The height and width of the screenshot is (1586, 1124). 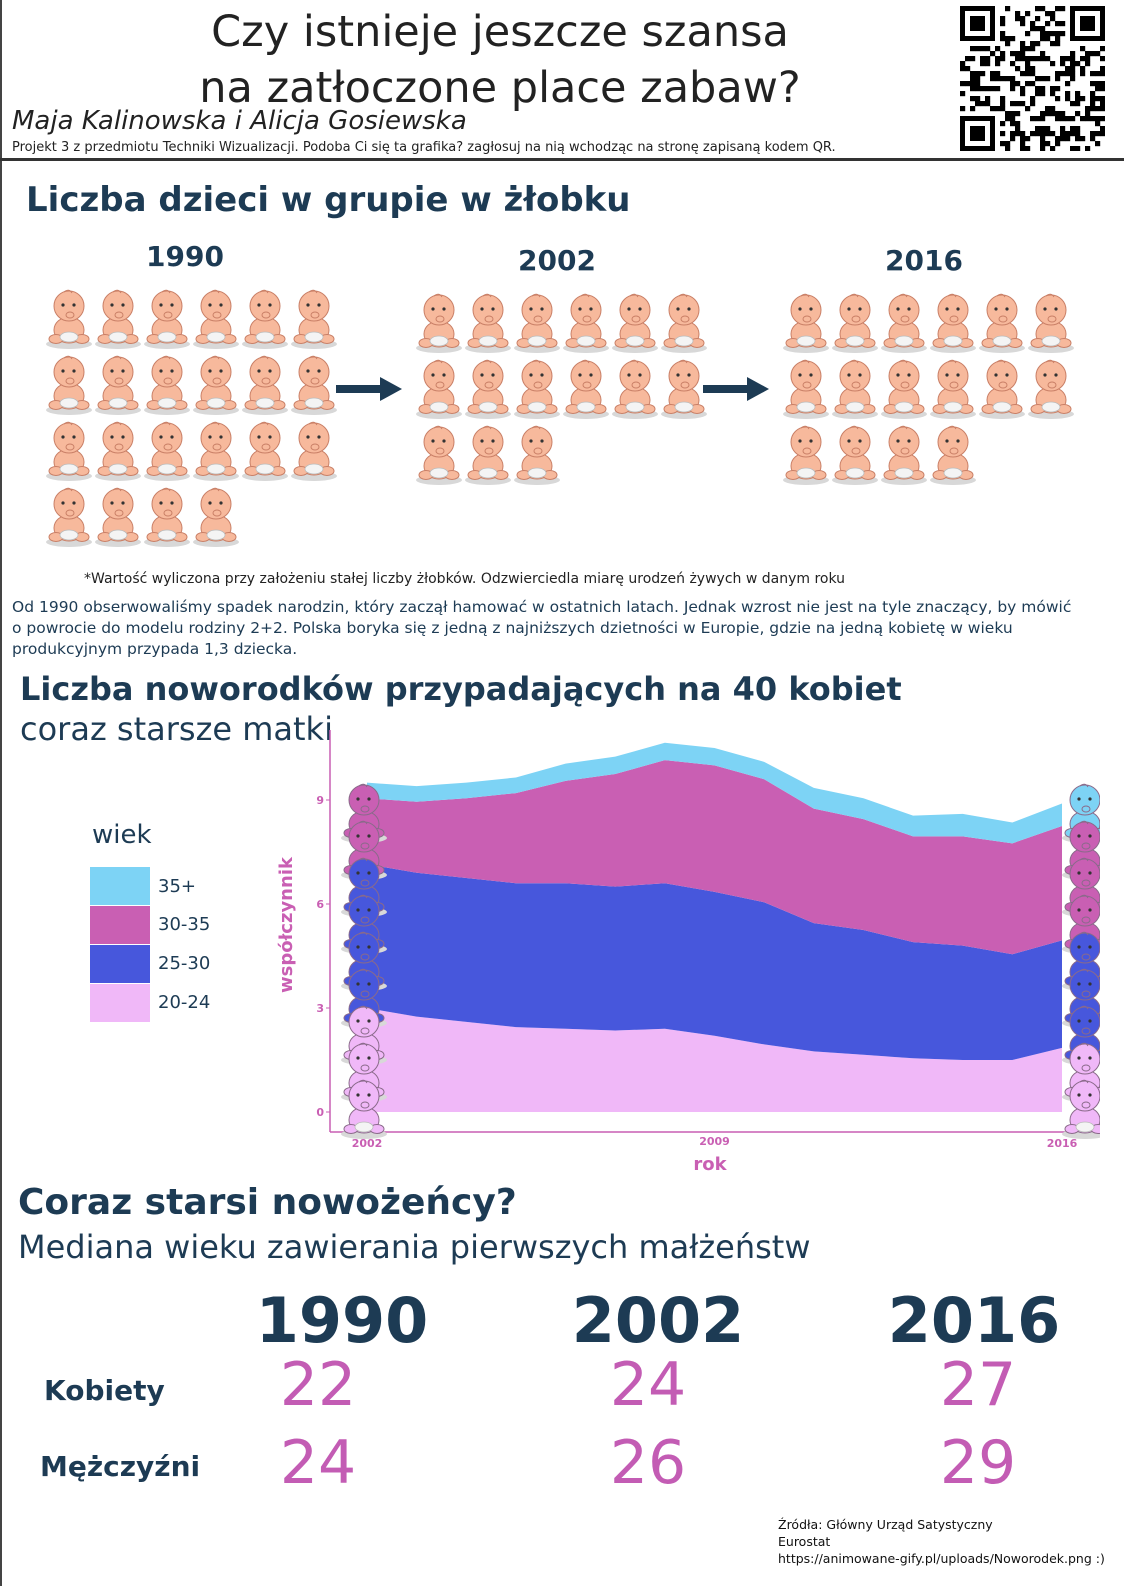 I want to click on qr-code-icon, so click(x=1032, y=78).